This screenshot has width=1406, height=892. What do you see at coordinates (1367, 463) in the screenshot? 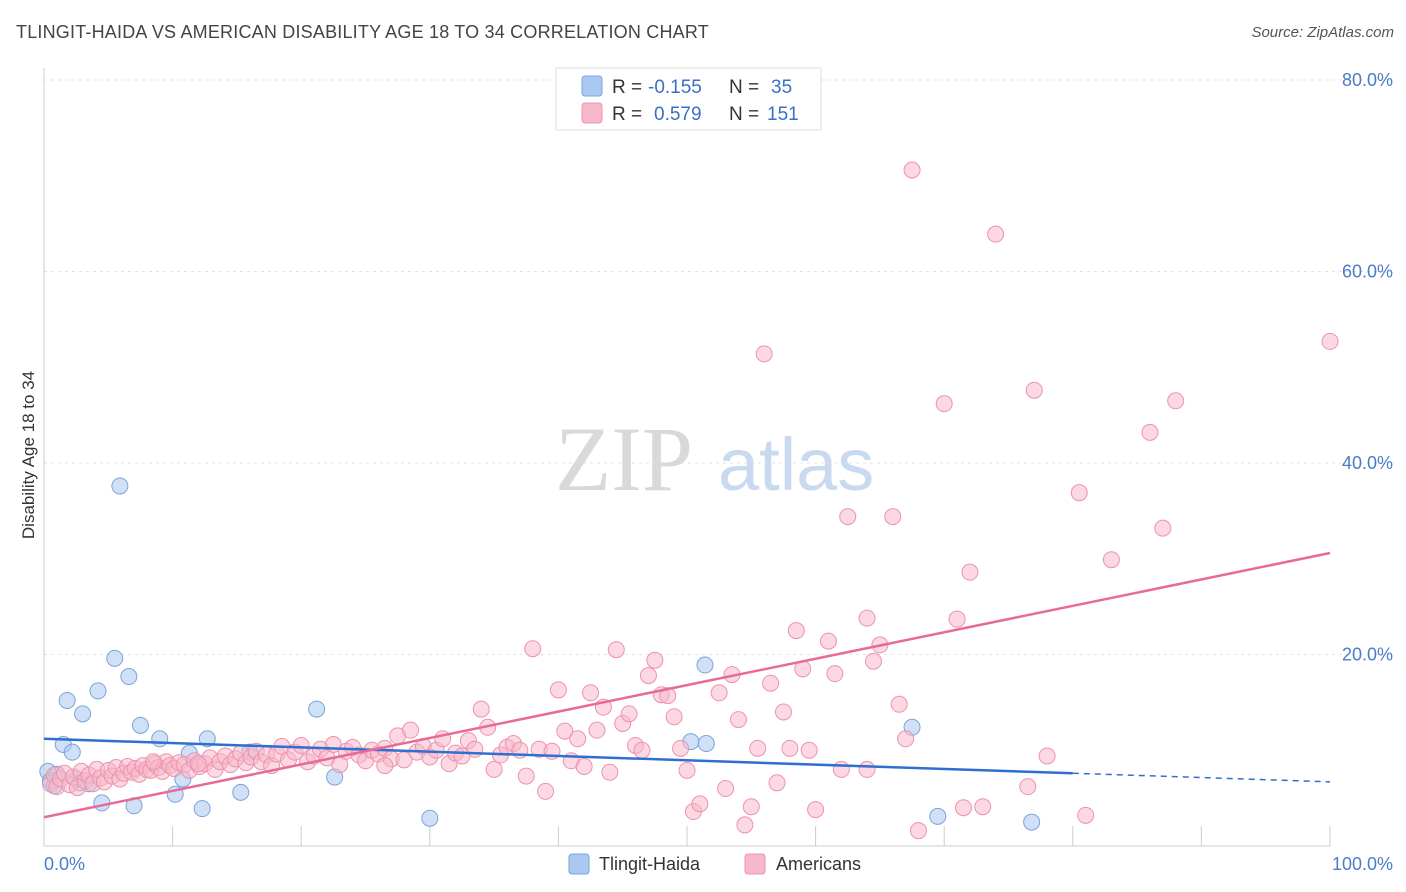
I see `y-tick-label: 40.0%` at bounding box center [1367, 463].